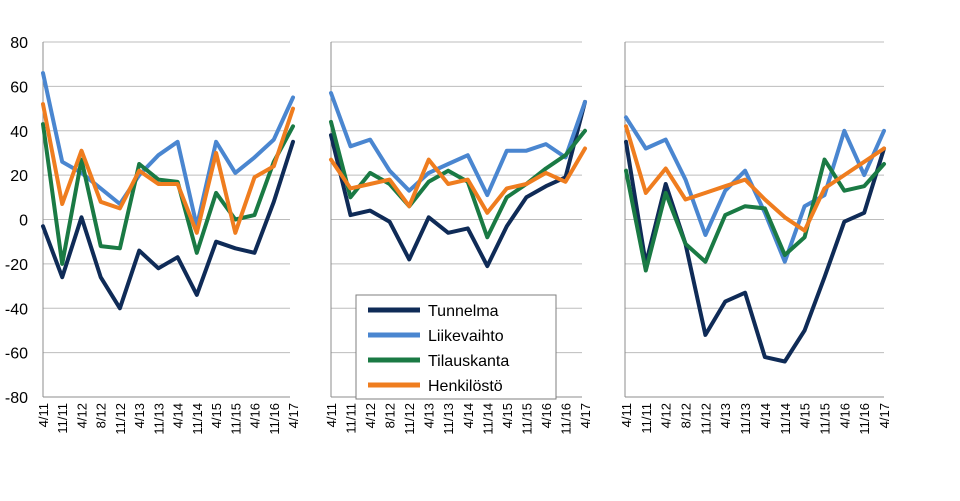  Describe the element at coordinates (487, 419) in the screenshot. I see `x-tick-label: 11/14` at that location.